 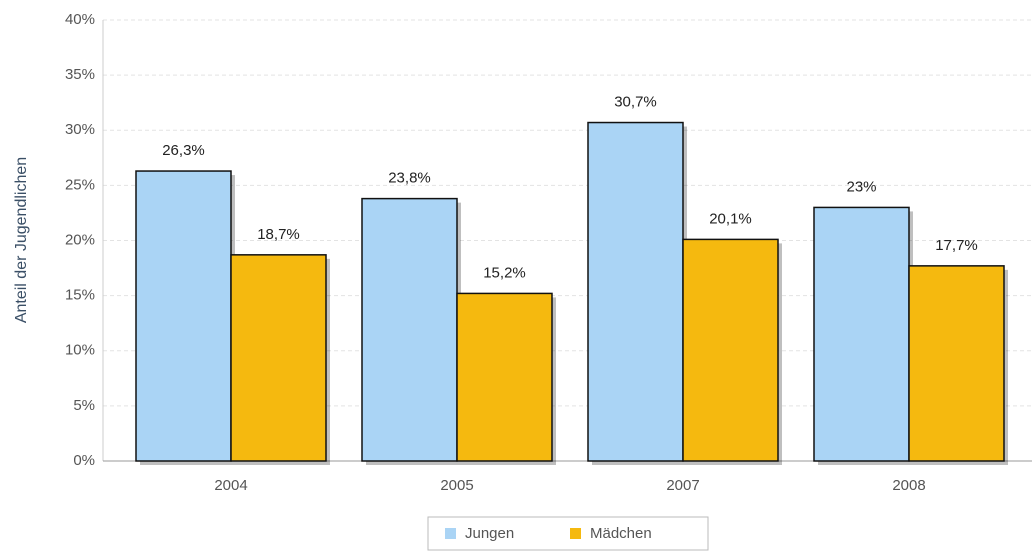 I want to click on y-tick-label: 5%, so click(x=84, y=405).